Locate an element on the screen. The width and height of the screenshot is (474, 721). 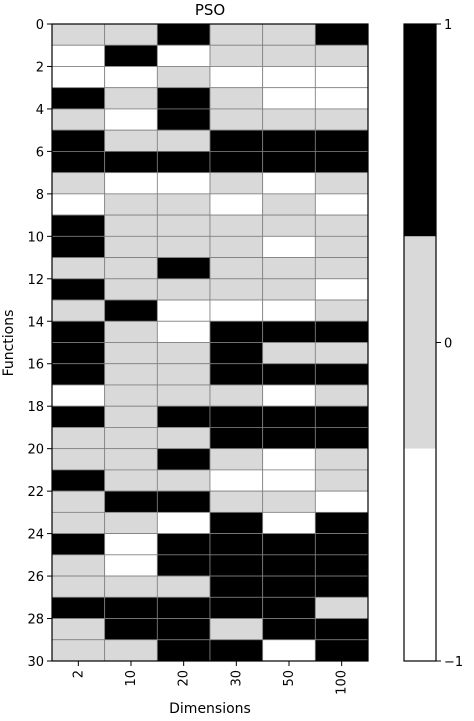
x-axis-label: Dimensions is located at coordinates (210, 709).